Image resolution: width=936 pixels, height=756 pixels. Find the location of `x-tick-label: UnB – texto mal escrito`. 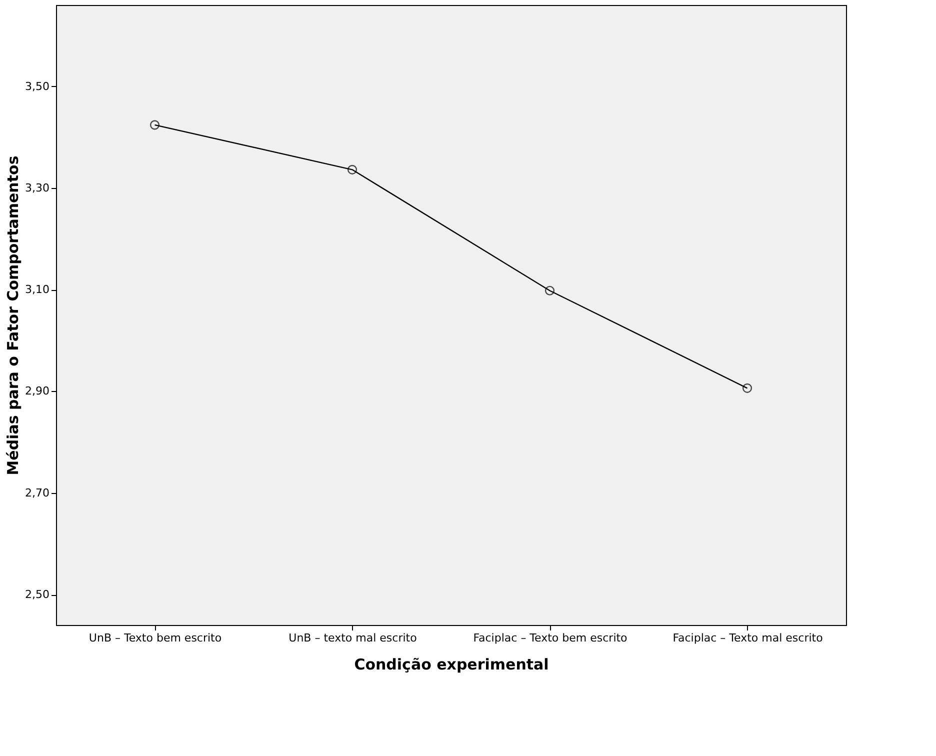

x-tick-label: UnB – texto mal escrito is located at coordinates (353, 638).